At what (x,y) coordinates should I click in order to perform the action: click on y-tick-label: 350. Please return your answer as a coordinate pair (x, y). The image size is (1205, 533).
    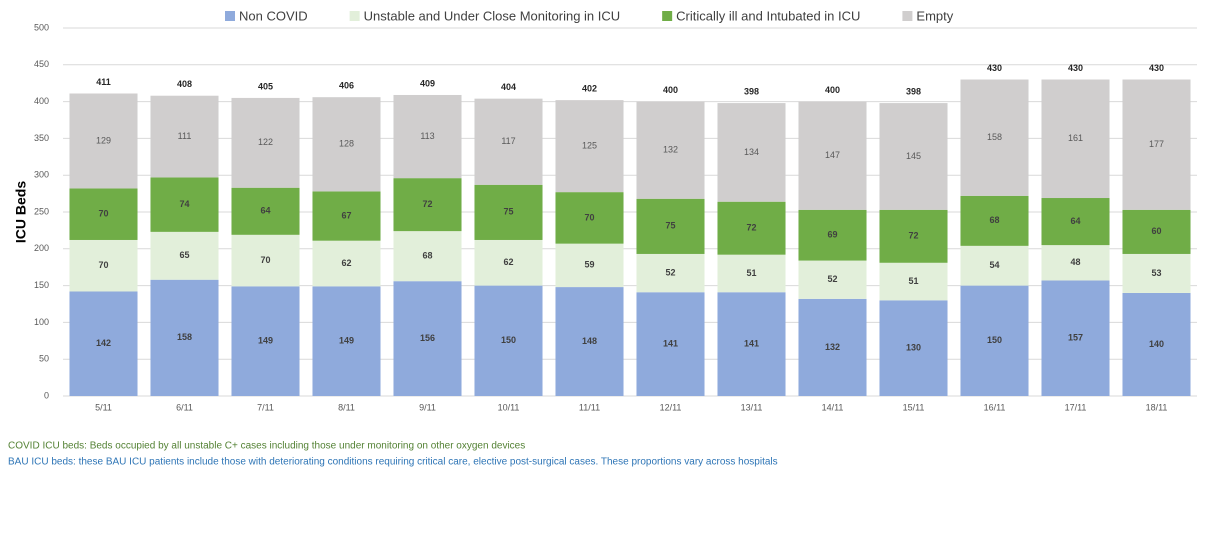
    Looking at the image, I should click on (41, 138).